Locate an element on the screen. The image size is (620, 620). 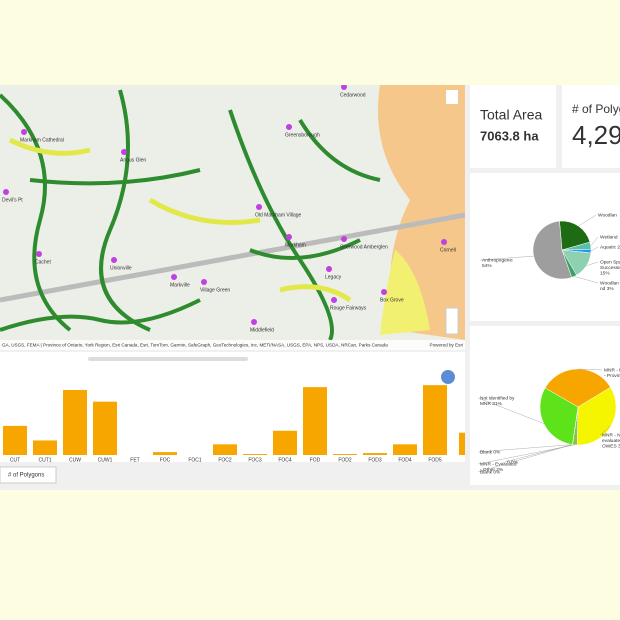
x-tick-label: FOC1 is located at coordinates (195, 460).